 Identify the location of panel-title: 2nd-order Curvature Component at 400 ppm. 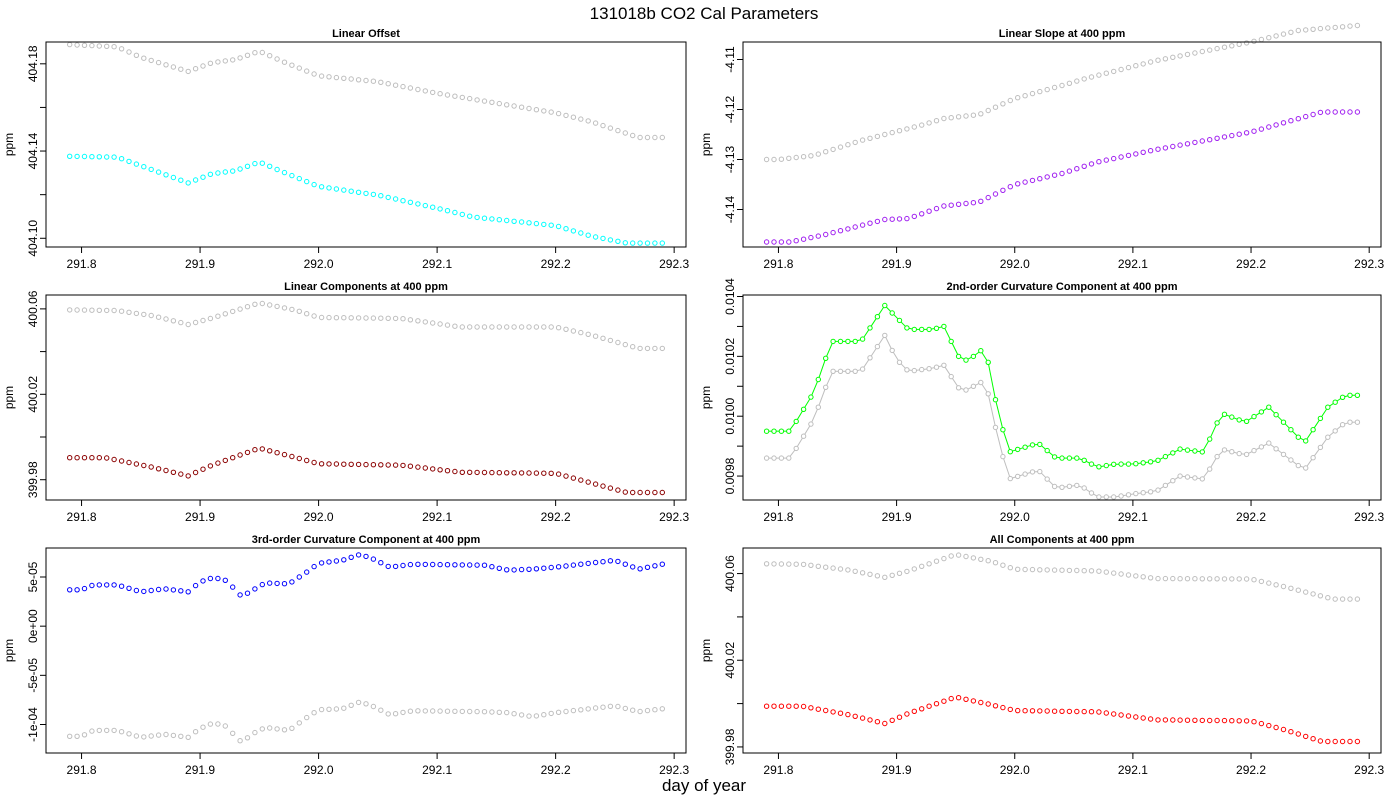
(1061, 287).